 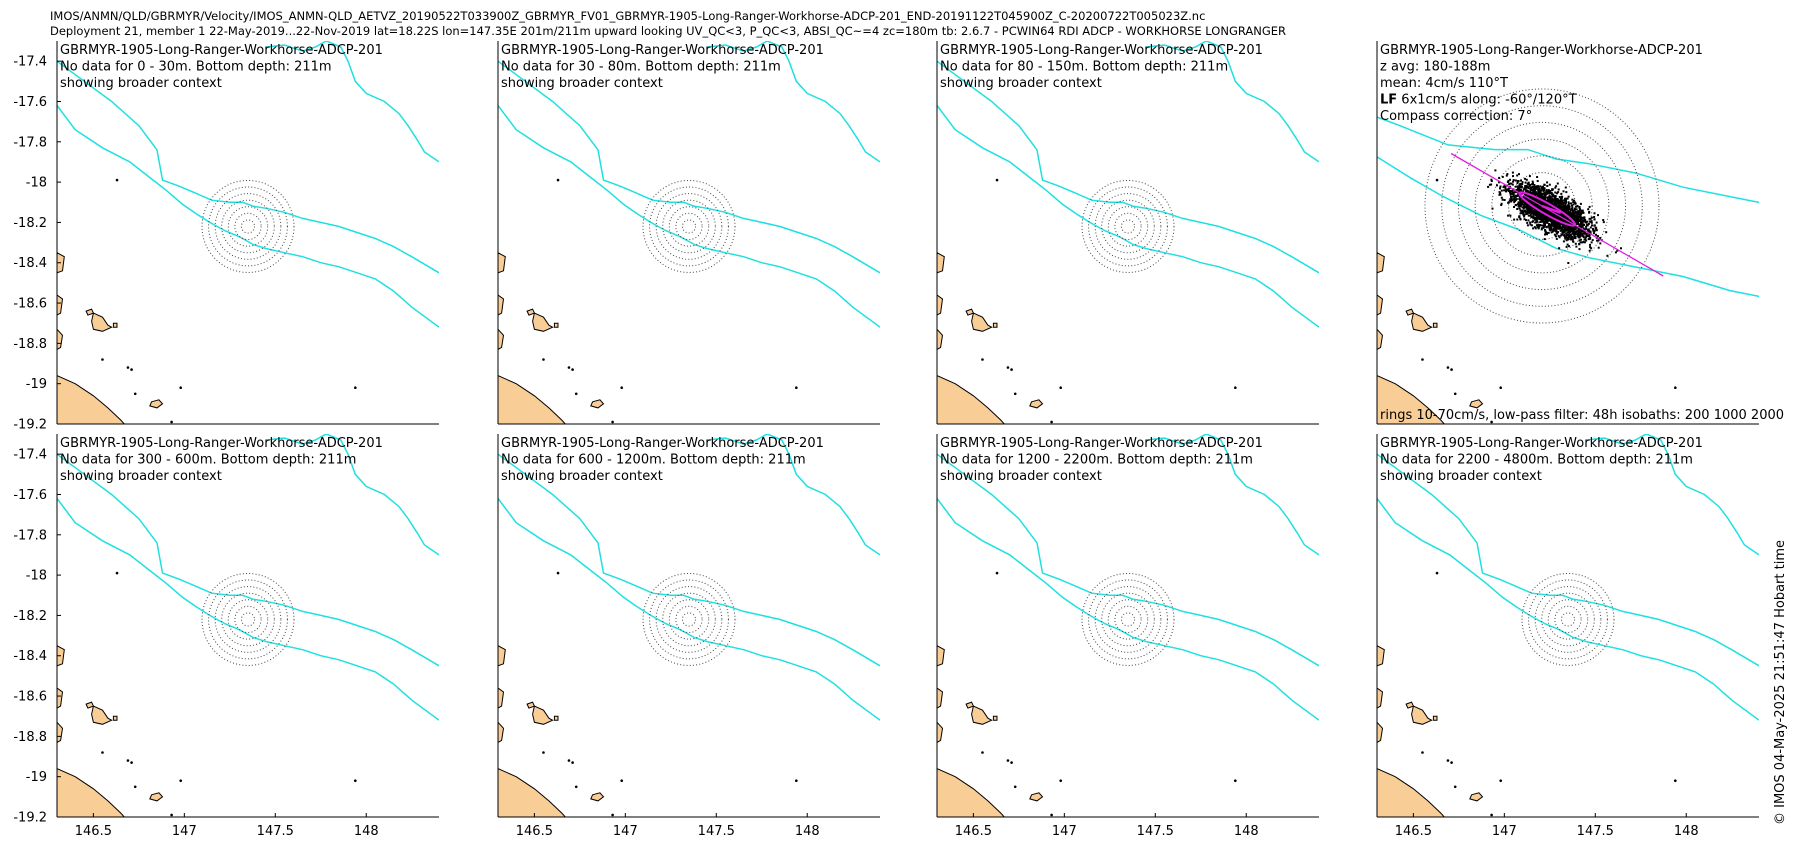 I want to click on x-tick-label: 146.5, so click(x=93, y=831).